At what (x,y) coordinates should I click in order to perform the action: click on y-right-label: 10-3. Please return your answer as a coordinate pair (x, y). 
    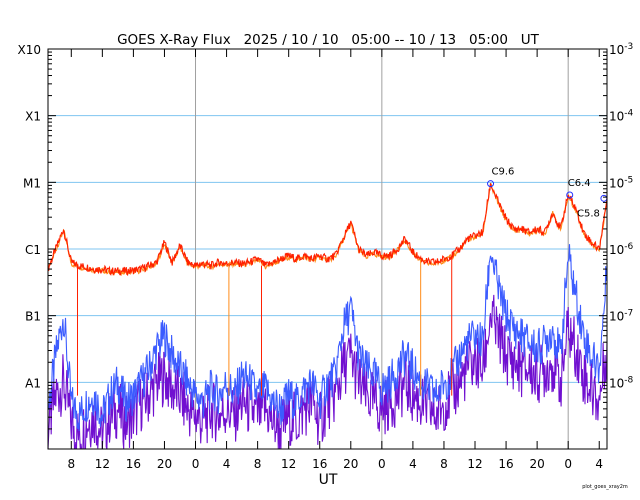
    Looking at the image, I should click on (621, 49).